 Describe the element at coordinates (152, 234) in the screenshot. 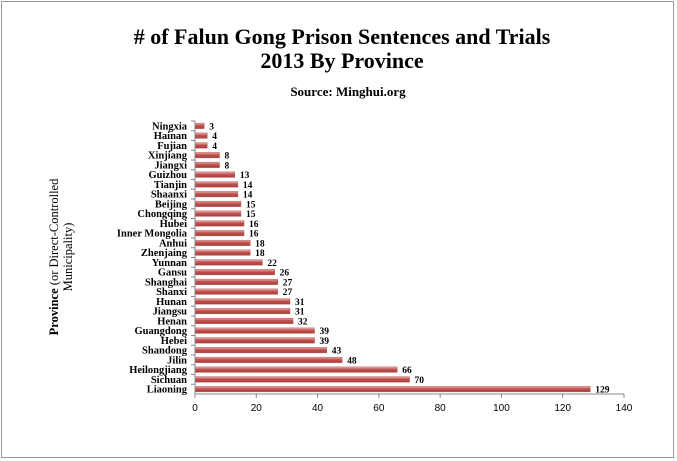

I see `category-label: Inner Mongolia` at that location.